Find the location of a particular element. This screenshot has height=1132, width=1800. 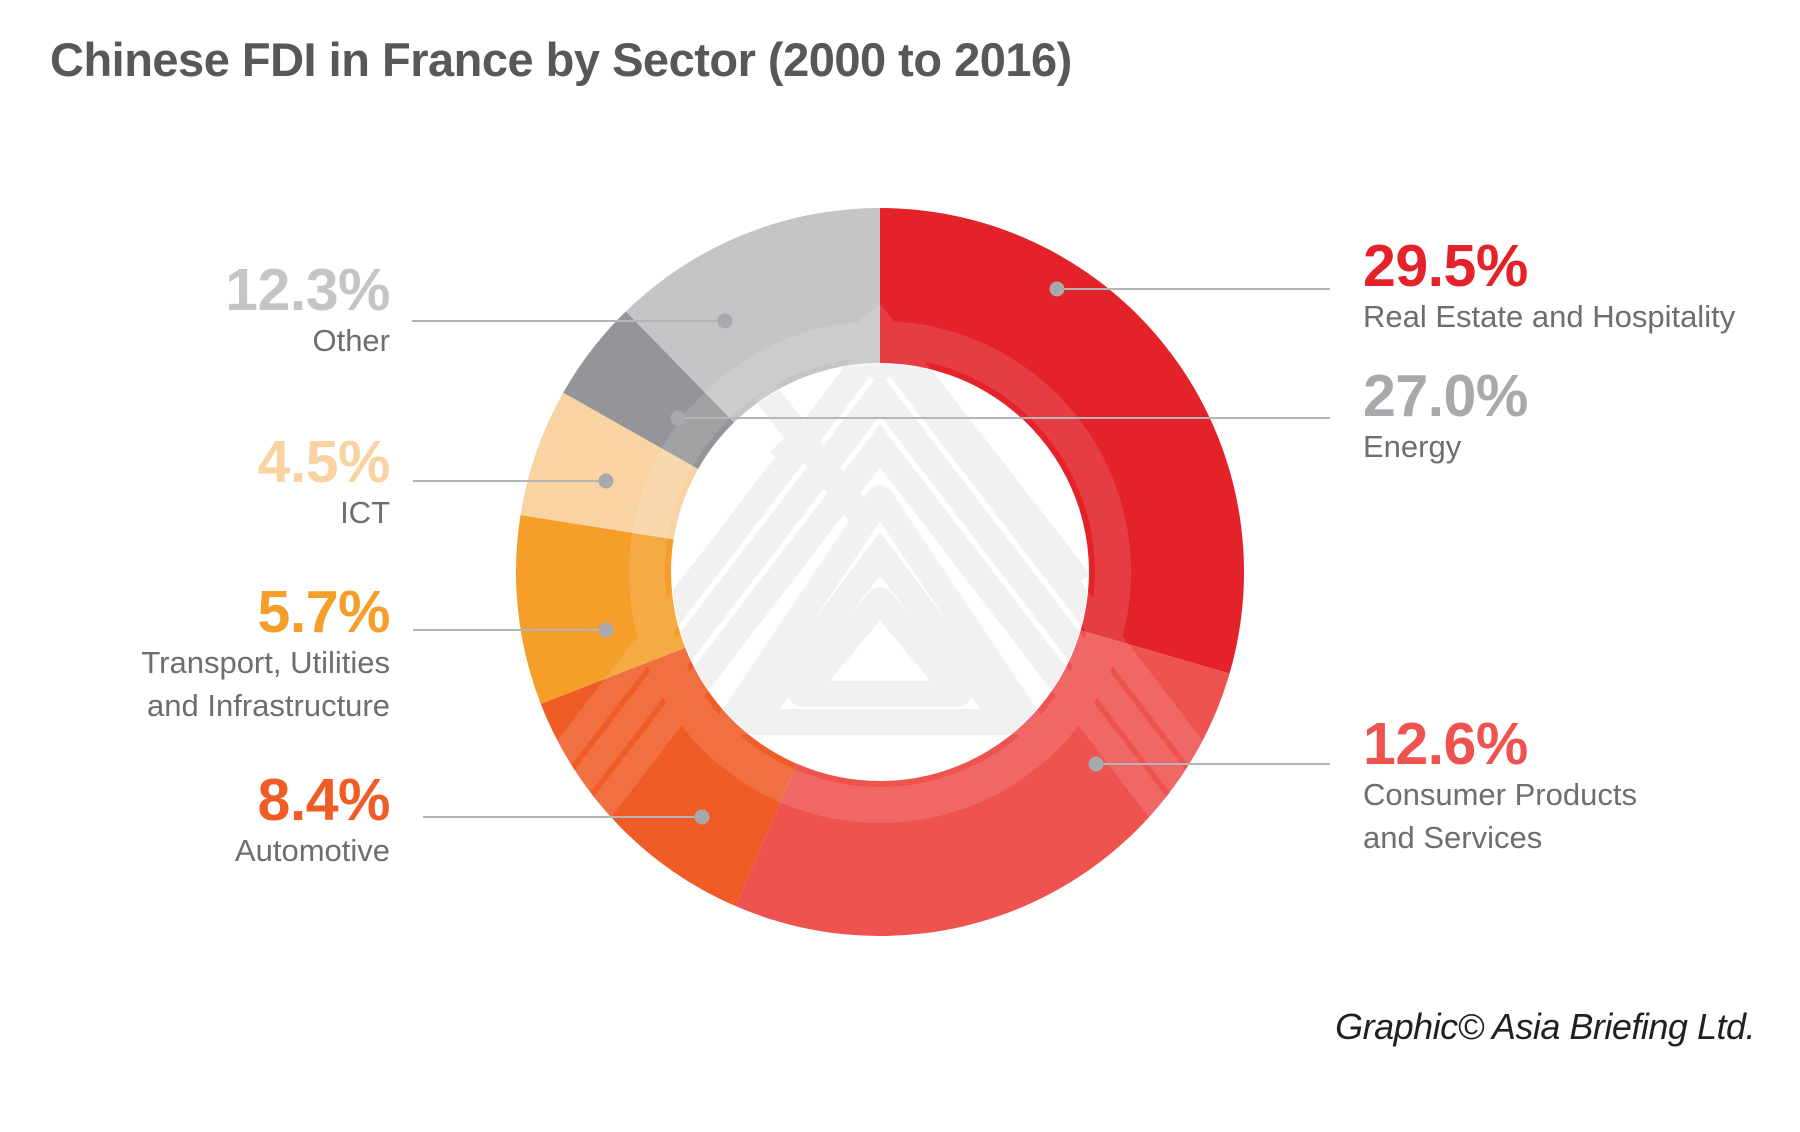

segment-name: Consumer Products and Services is located at coordinates (1500, 816).